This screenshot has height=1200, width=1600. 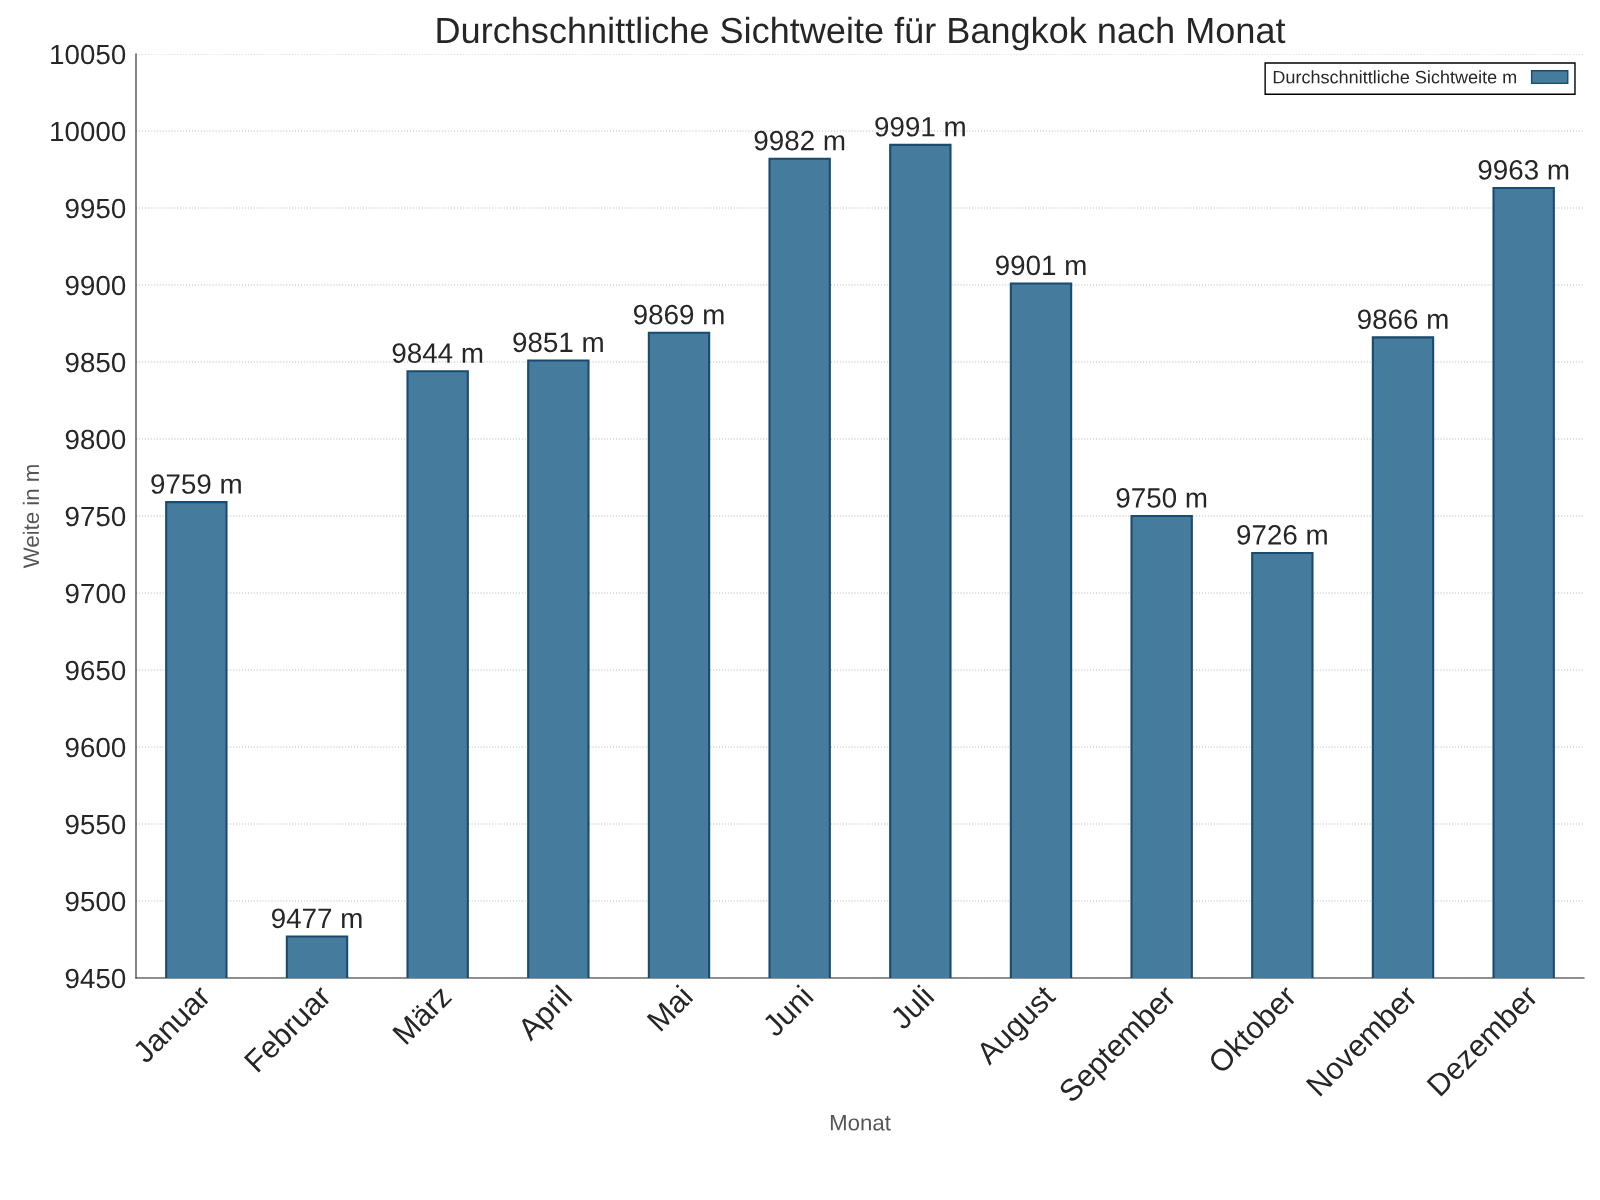 I want to click on data-label: 9869 m, so click(x=678, y=314).